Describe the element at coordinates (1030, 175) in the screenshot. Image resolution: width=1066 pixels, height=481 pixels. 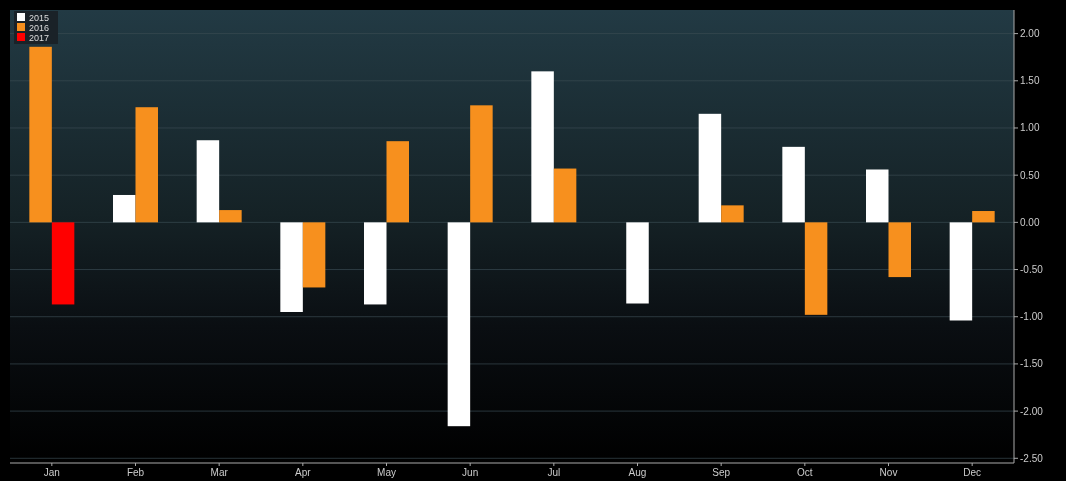
I see `y-tick-label: 0.50` at that location.